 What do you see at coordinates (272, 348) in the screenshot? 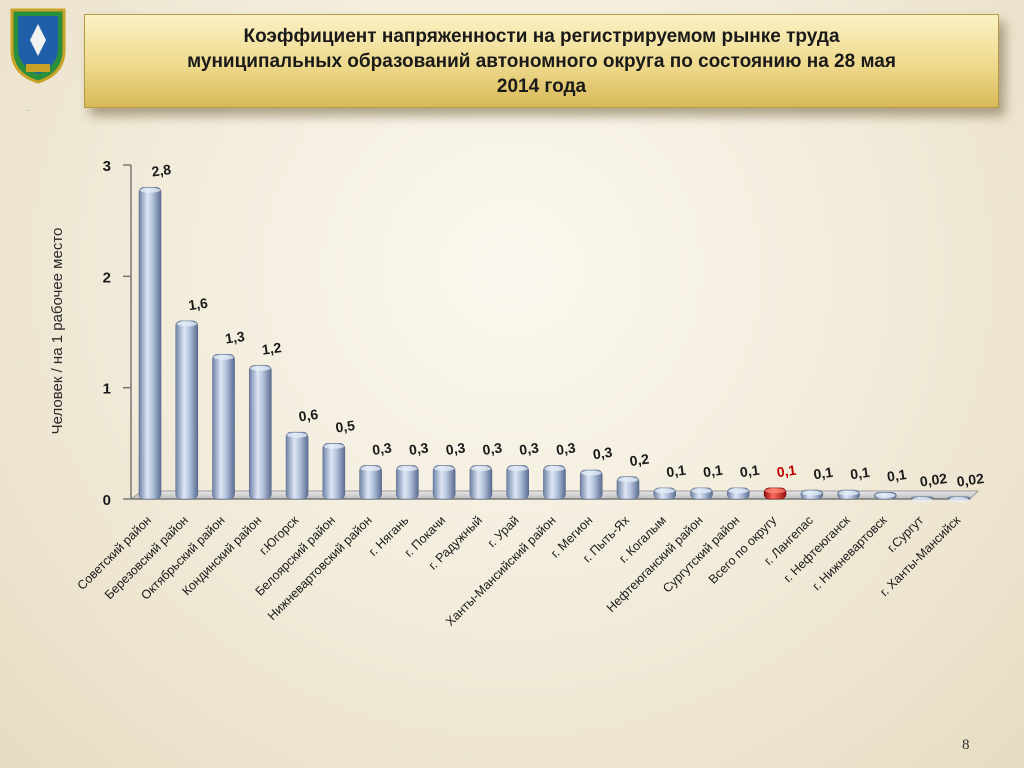
I see `bar-value-label: 1,2` at bounding box center [272, 348].